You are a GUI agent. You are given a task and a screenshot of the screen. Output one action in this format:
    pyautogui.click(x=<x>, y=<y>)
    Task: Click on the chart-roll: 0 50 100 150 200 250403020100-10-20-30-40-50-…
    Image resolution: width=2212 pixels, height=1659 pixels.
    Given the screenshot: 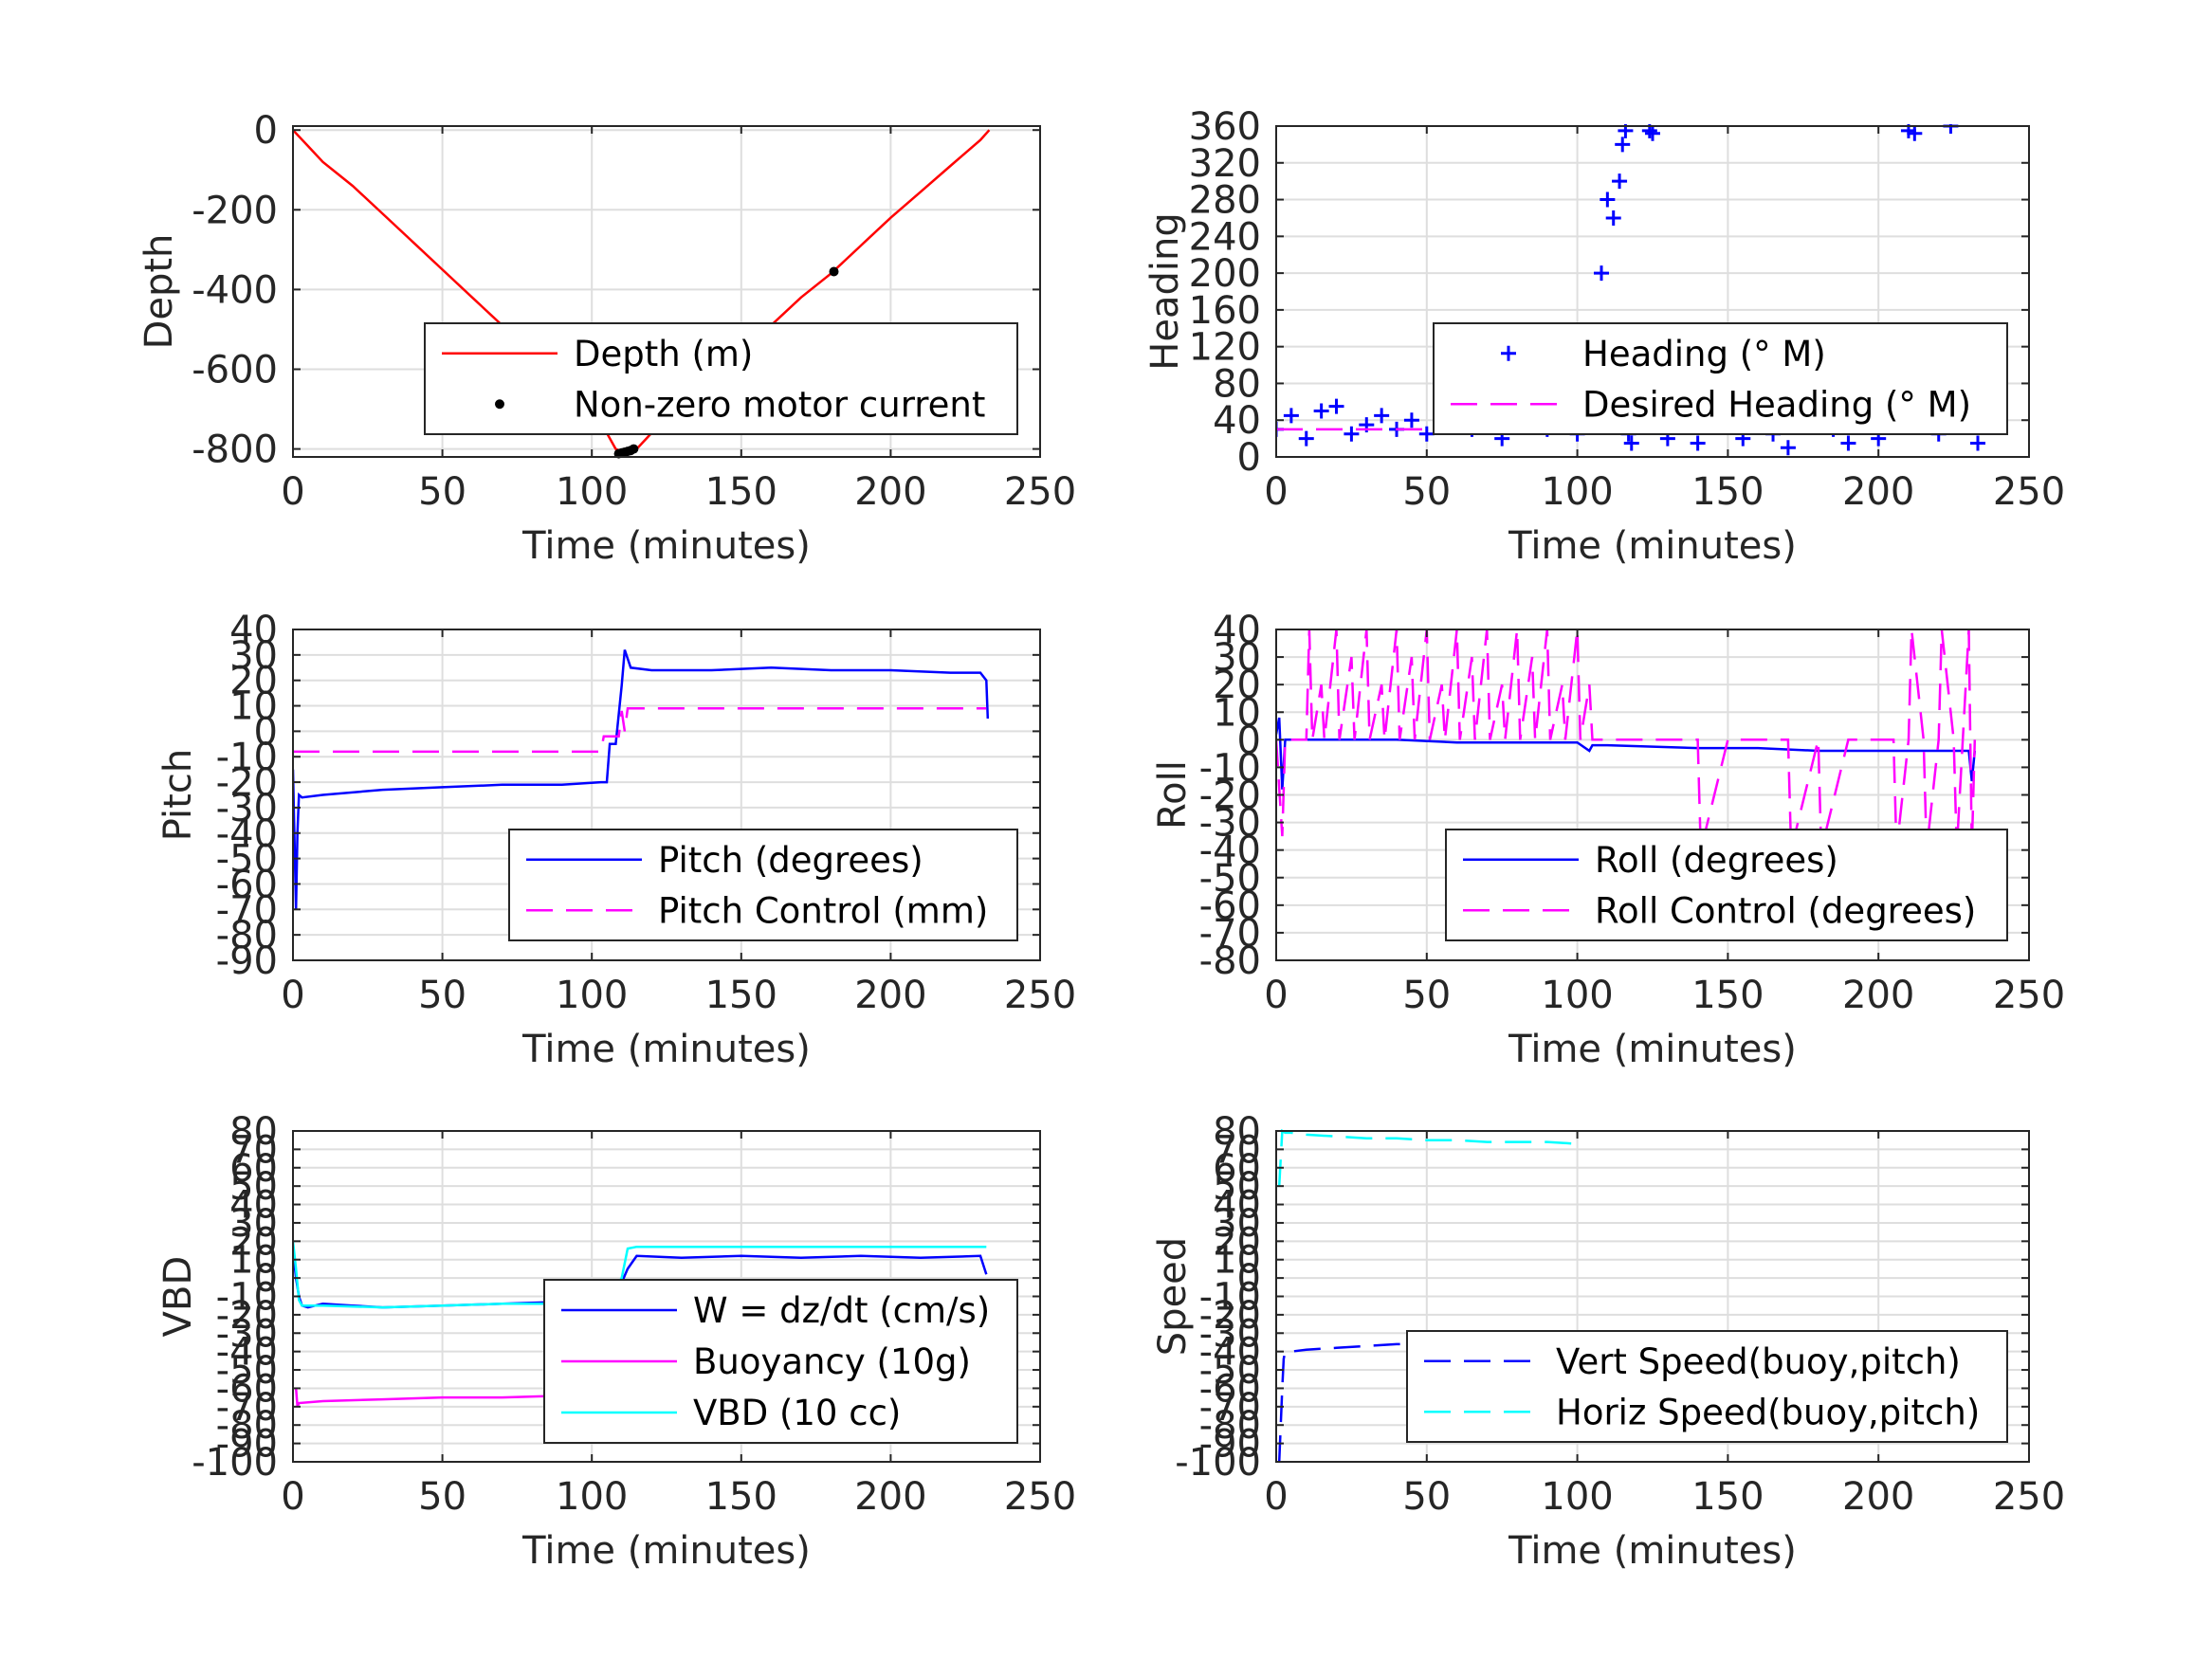 What is the action you would take?
    pyautogui.click(x=1608, y=840)
    